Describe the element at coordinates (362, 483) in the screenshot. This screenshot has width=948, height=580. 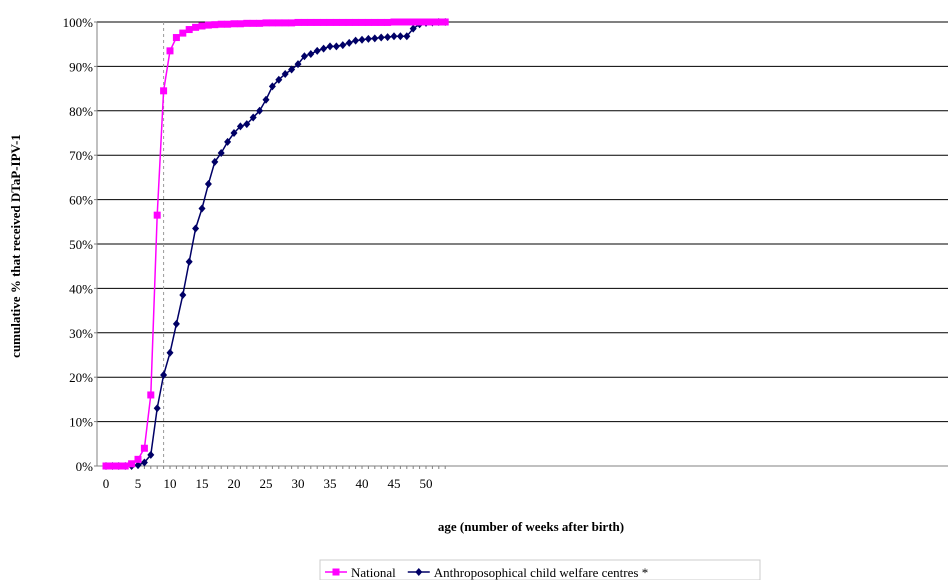
I see `x-tick-label: 40` at that location.